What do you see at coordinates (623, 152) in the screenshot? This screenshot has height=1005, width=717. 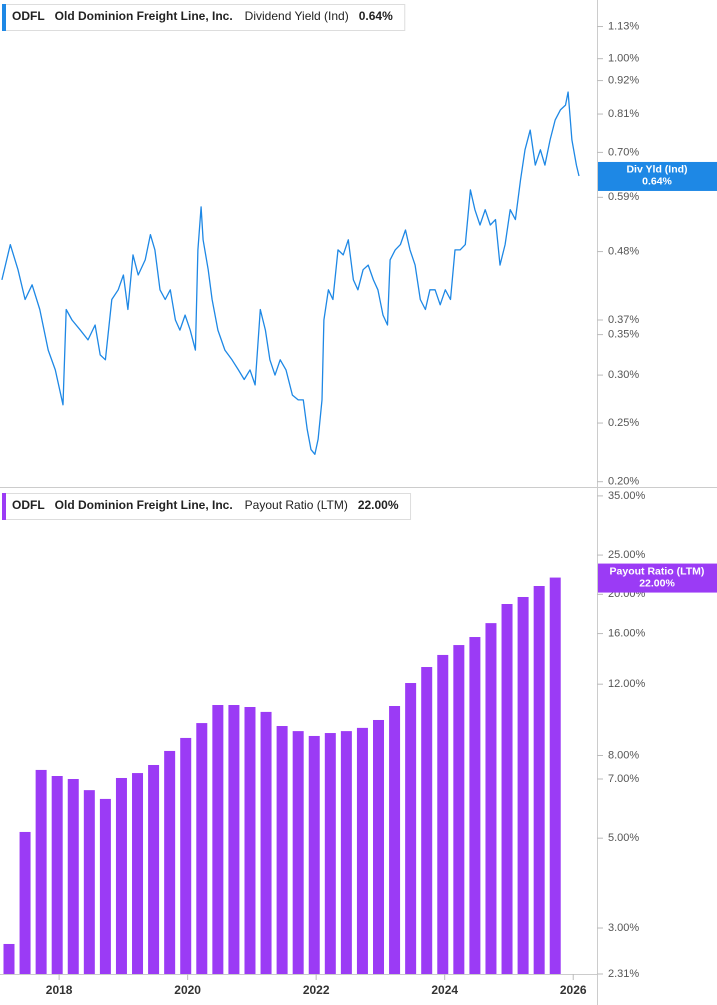 I see `y-tick-label: 0.70%` at bounding box center [623, 152].